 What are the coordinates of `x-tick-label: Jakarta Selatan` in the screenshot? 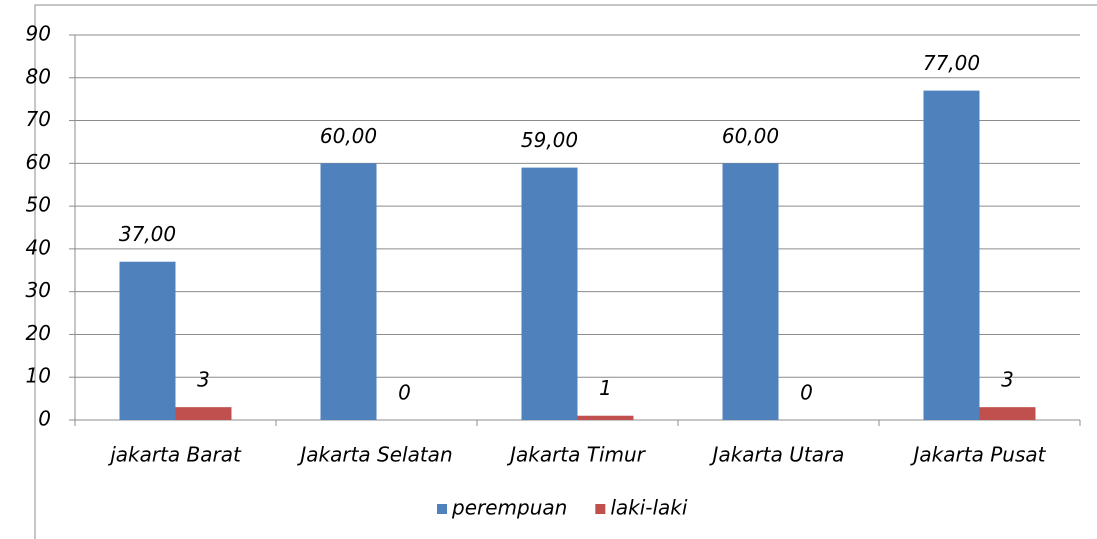 It's located at (374, 455).